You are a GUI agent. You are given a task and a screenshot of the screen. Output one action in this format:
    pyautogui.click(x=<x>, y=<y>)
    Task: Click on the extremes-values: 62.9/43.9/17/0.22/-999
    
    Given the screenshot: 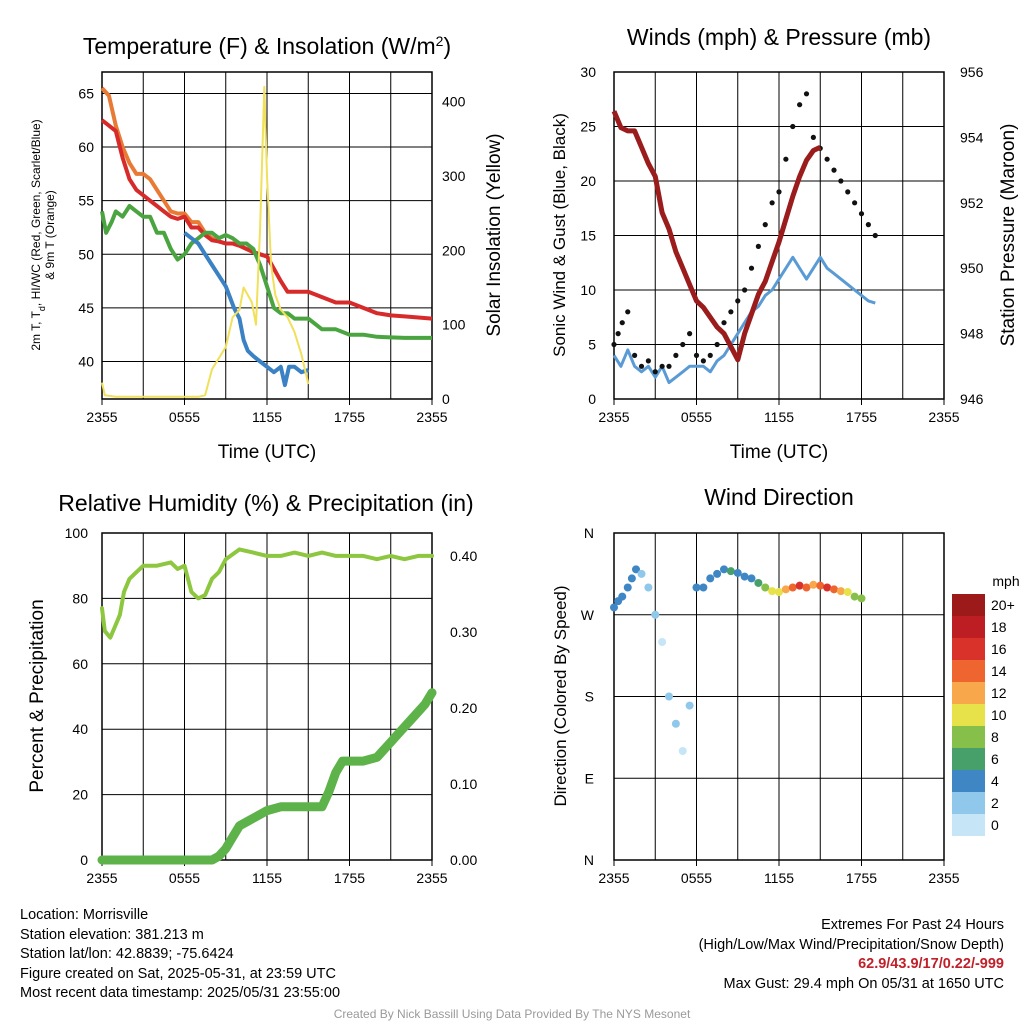 What is the action you would take?
    pyautogui.click(x=931, y=964)
    